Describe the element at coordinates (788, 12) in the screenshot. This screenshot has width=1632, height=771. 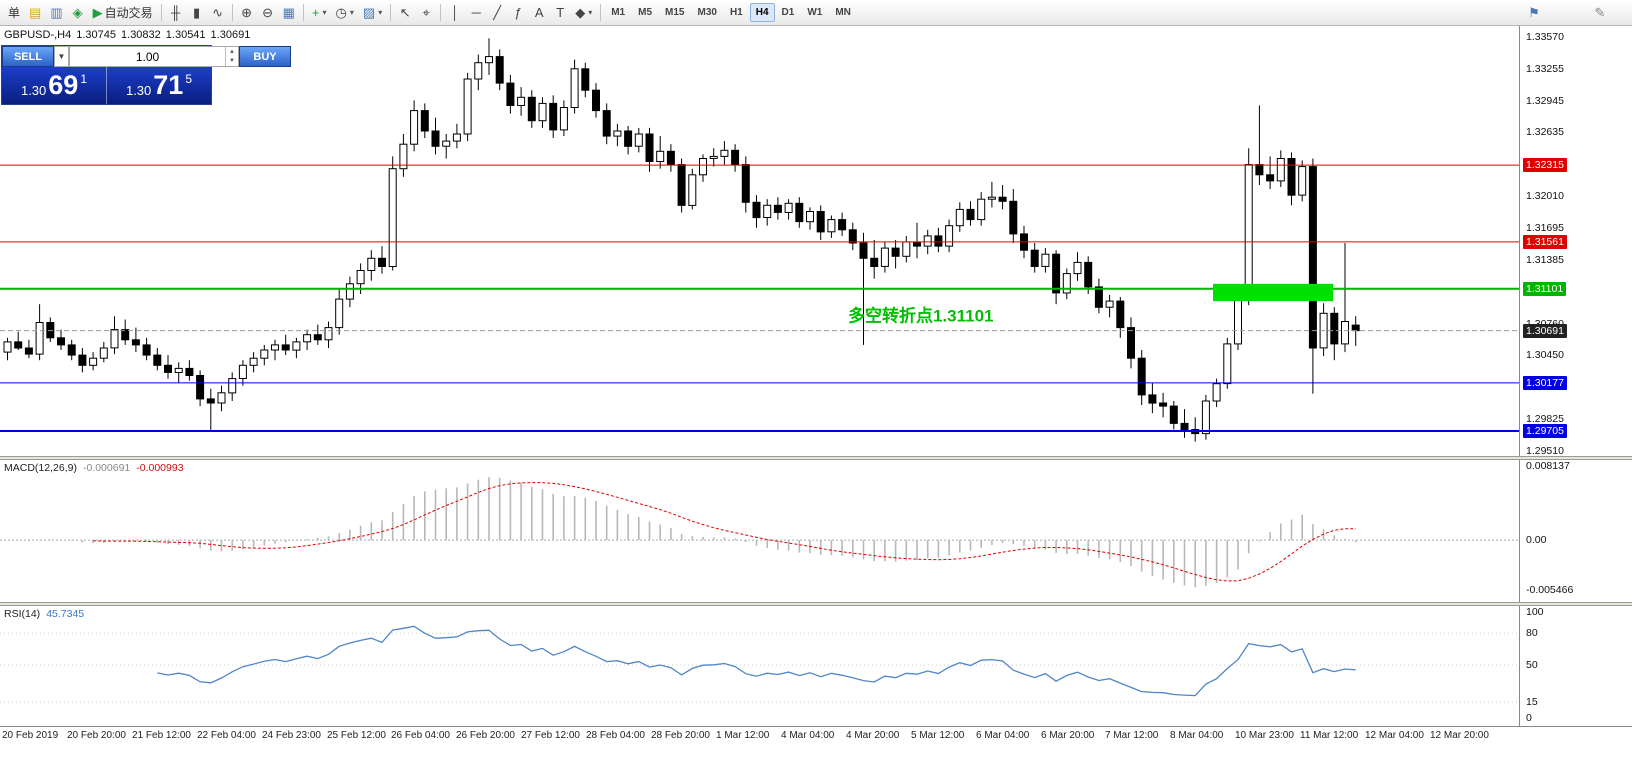
I see `timeframe-d1-button: D1` at that location.